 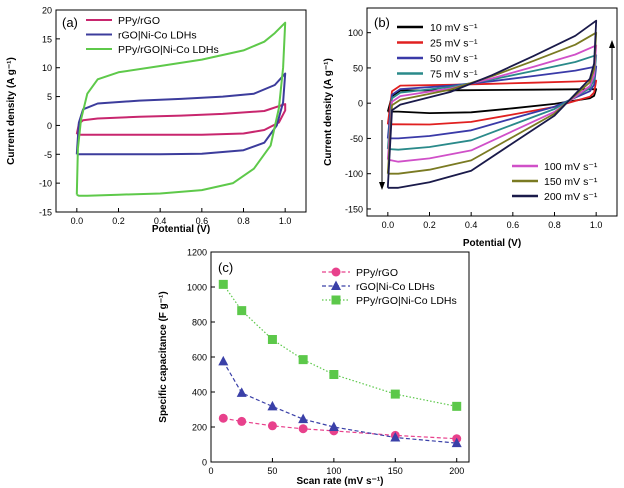 I want to click on y-tick-label: 50, so click(x=358, y=68).